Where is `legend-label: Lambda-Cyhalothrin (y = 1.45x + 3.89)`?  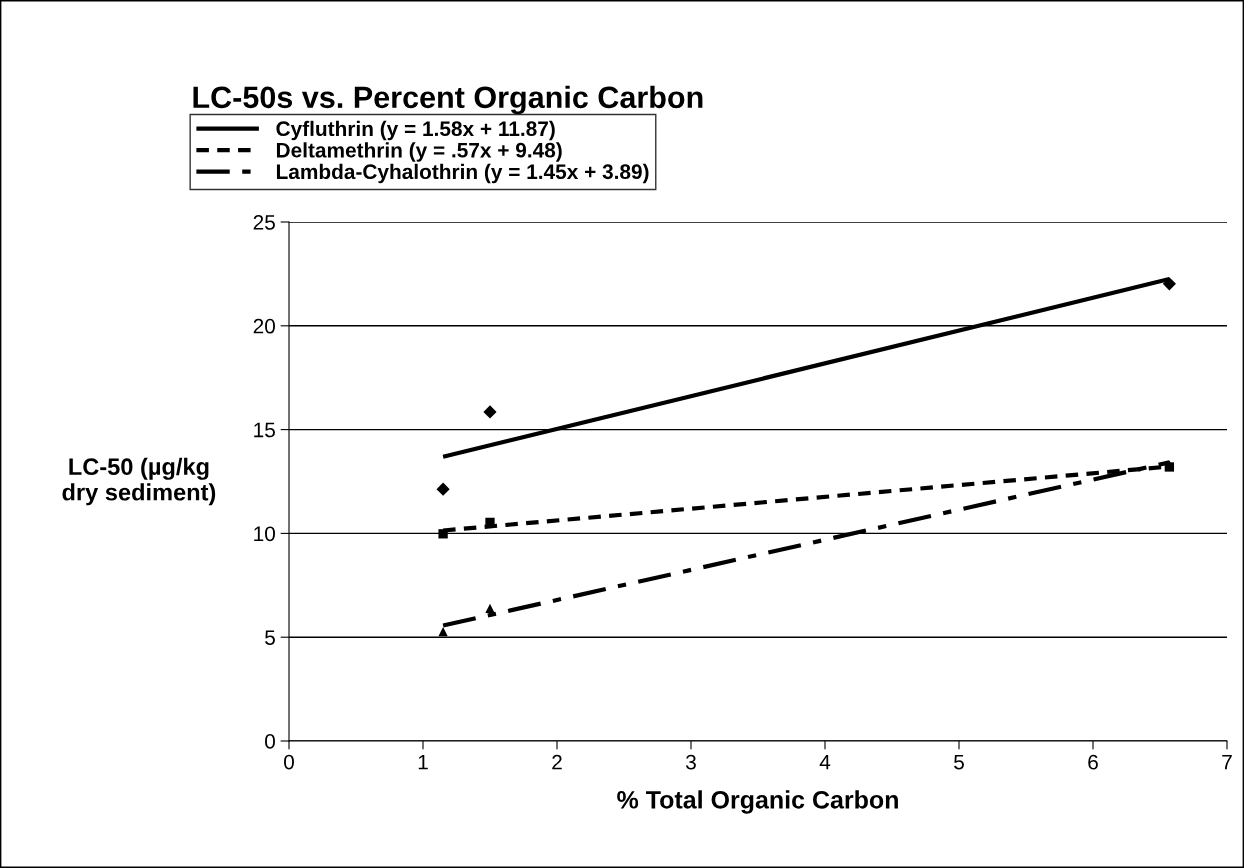
legend-label: Lambda-Cyhalothrin (y = 1.45x + 3.89) is located at coordinates (462, 173).